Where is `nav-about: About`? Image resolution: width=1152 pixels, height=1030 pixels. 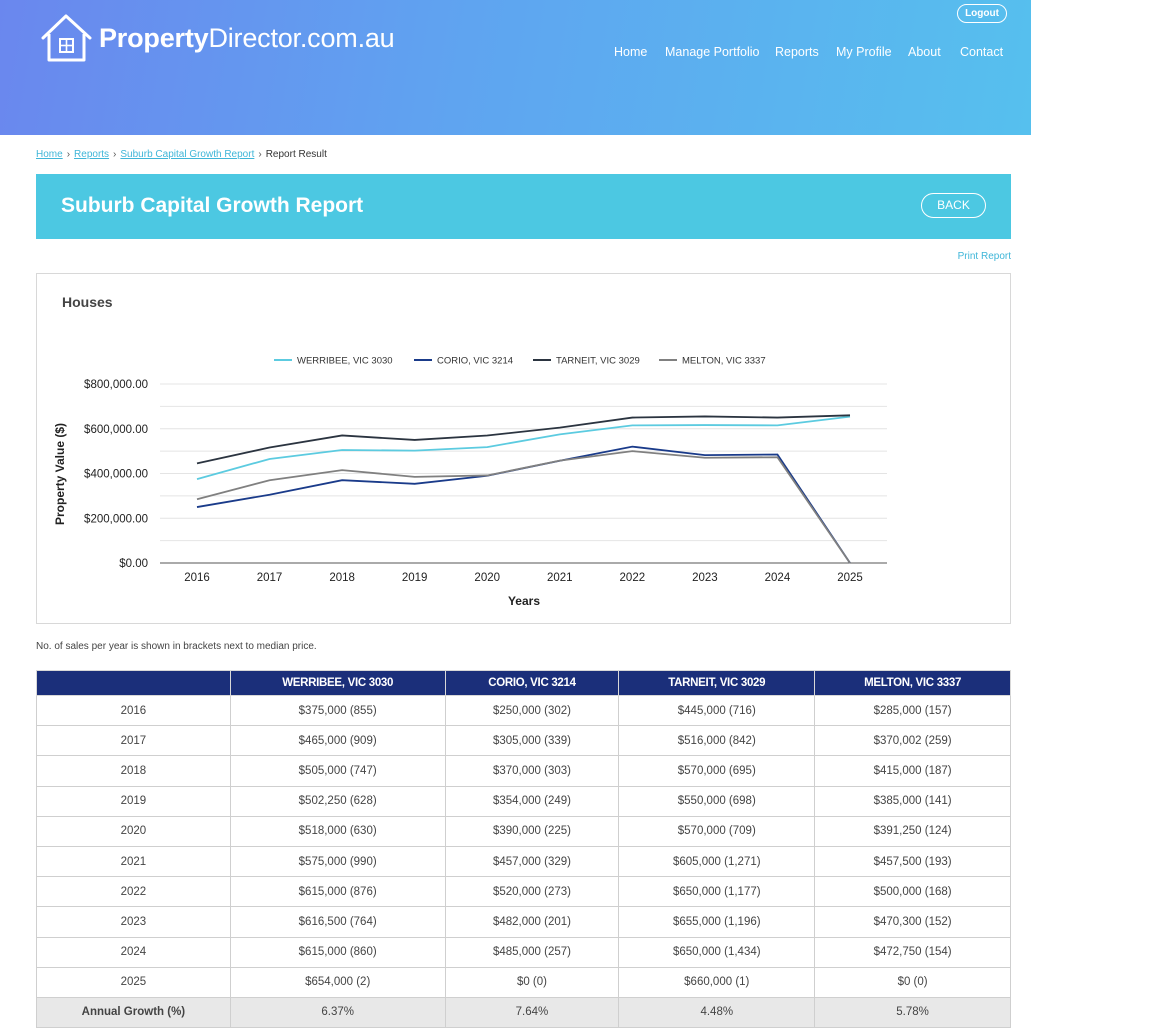 nav-about: About is located at coordinates (924, 52).